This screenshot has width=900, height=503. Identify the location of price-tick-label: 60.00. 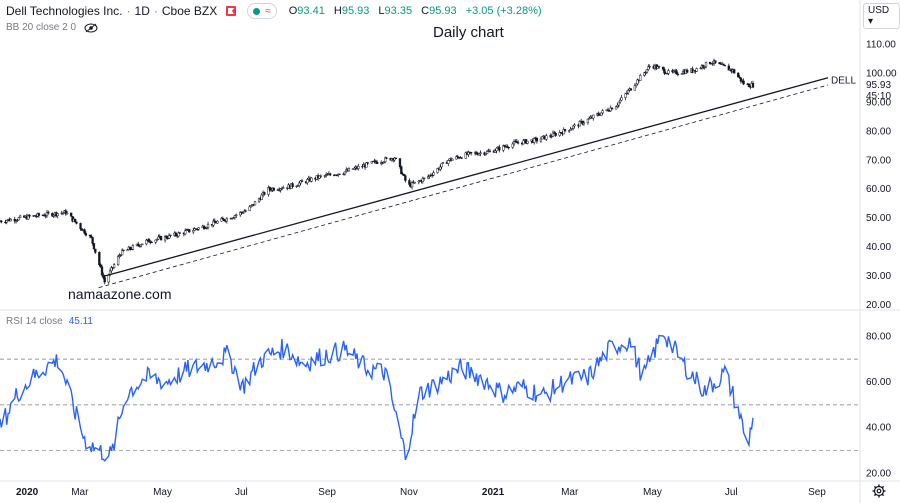
(878, 189).